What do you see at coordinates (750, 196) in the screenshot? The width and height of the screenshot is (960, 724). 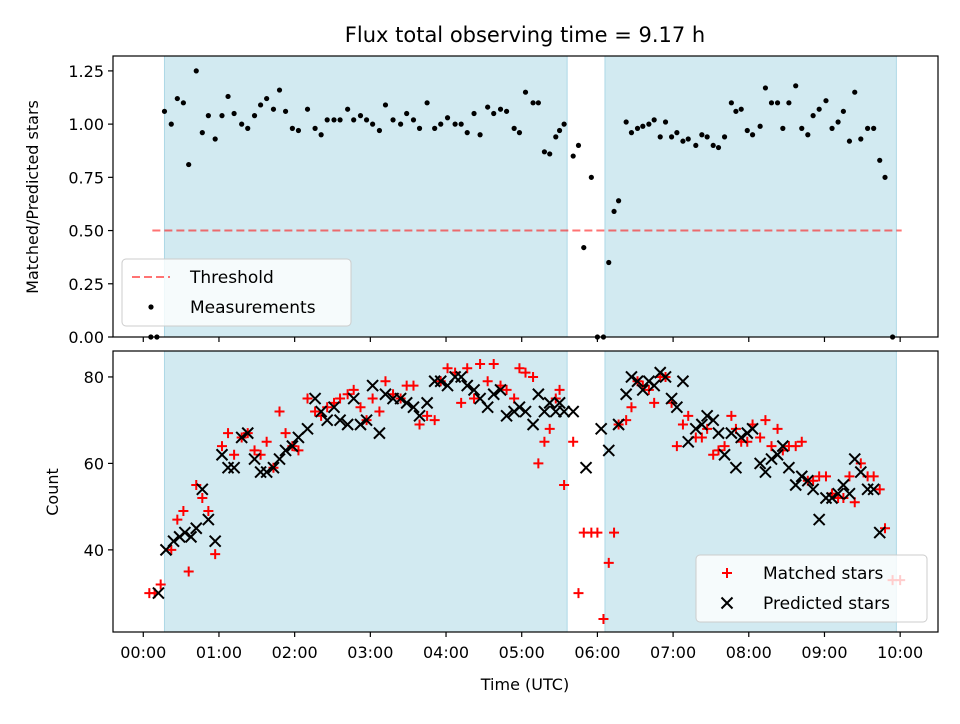 I see `observing-band` at bounding box center [750, 196].